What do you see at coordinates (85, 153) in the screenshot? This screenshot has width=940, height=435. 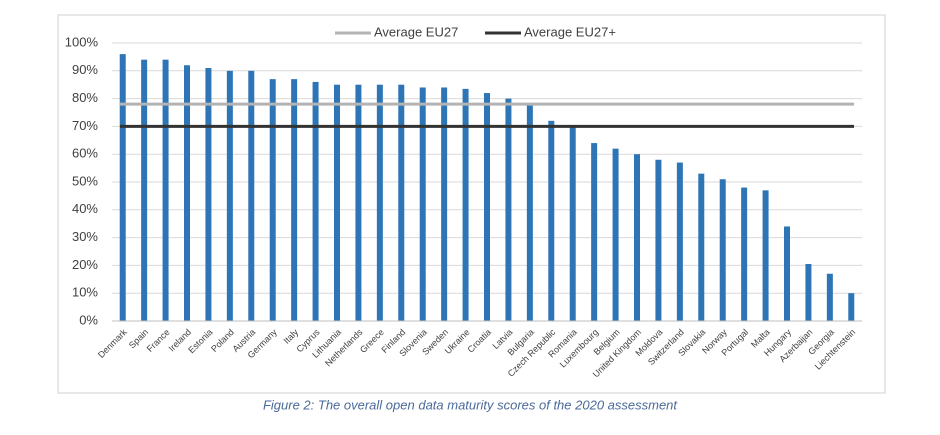 I see `y-tick-label: 60%` at bounding box center [85, 153].